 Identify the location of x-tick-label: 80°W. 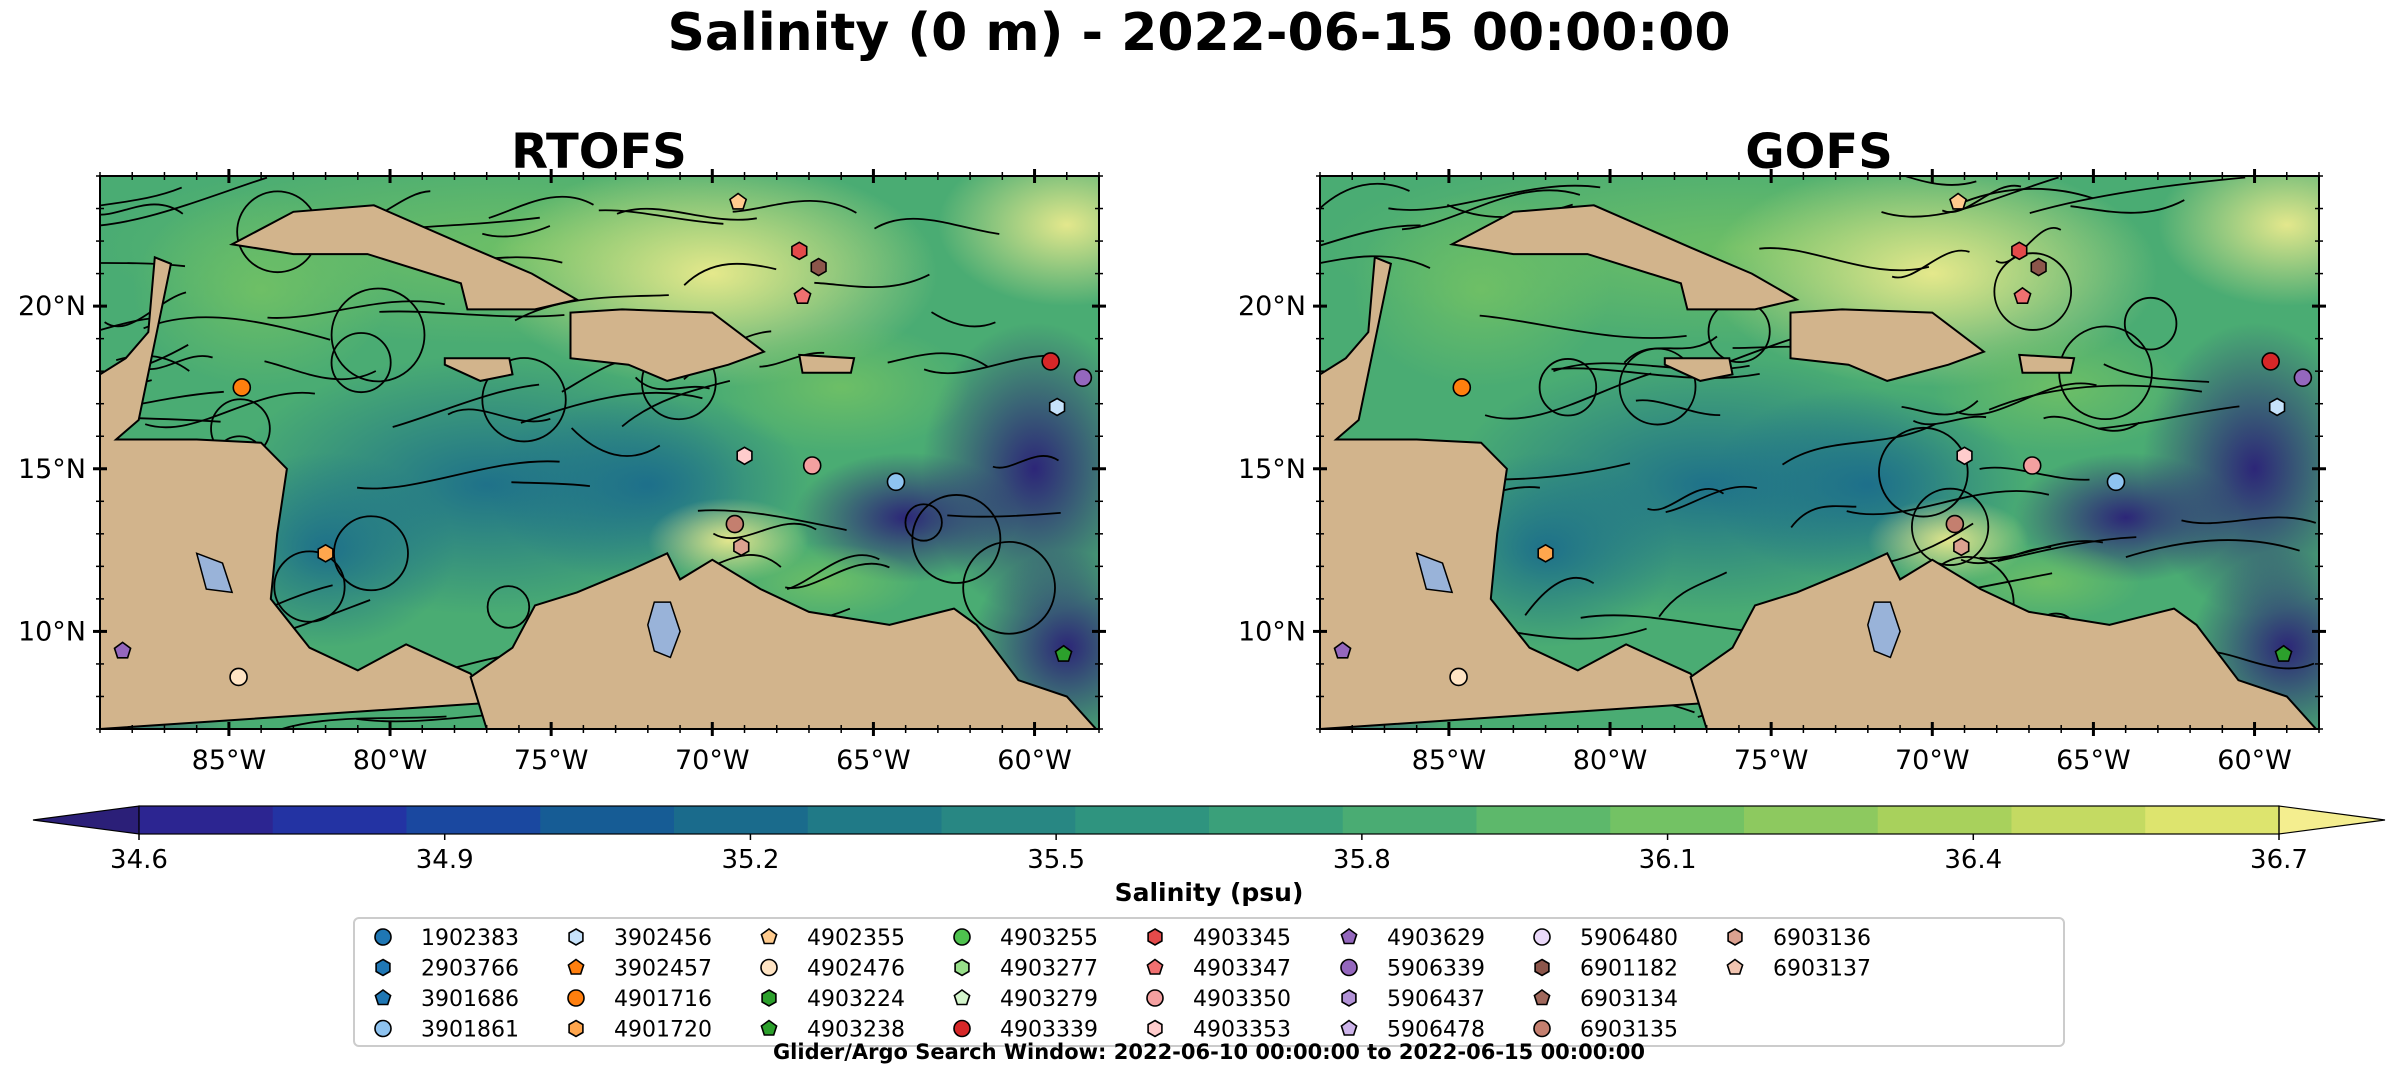
(390, 760).